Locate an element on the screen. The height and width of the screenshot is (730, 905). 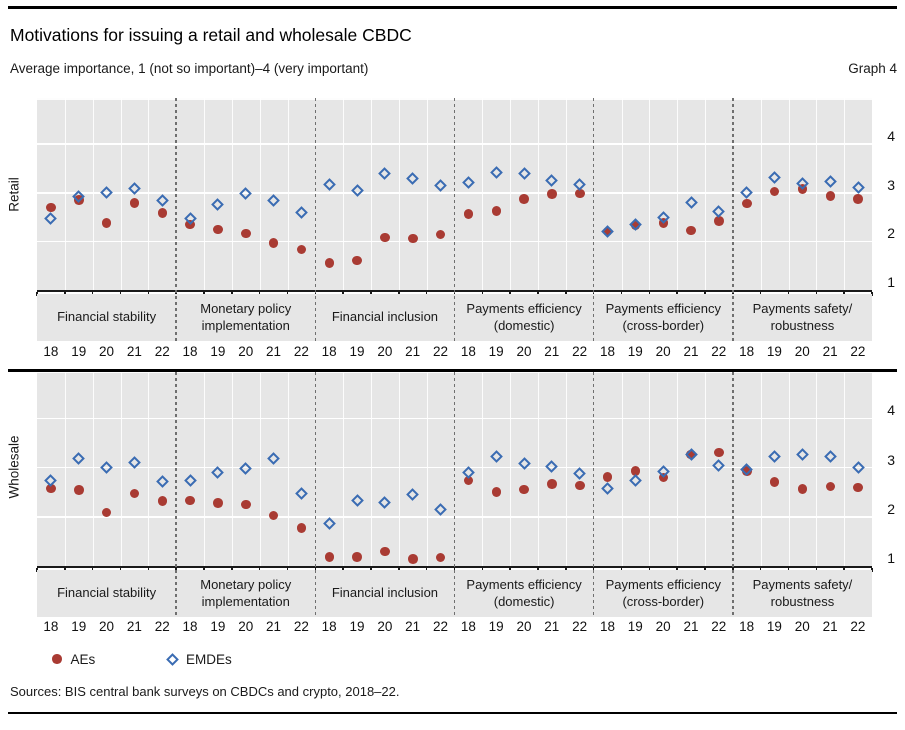
axis-tick is located at coordinates (872, 294).